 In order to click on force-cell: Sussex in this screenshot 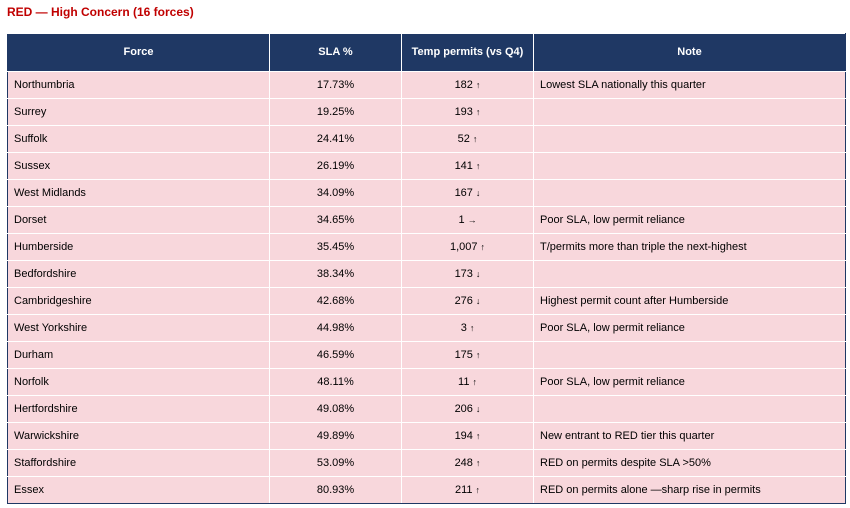, I will do `click(138, 166)`.